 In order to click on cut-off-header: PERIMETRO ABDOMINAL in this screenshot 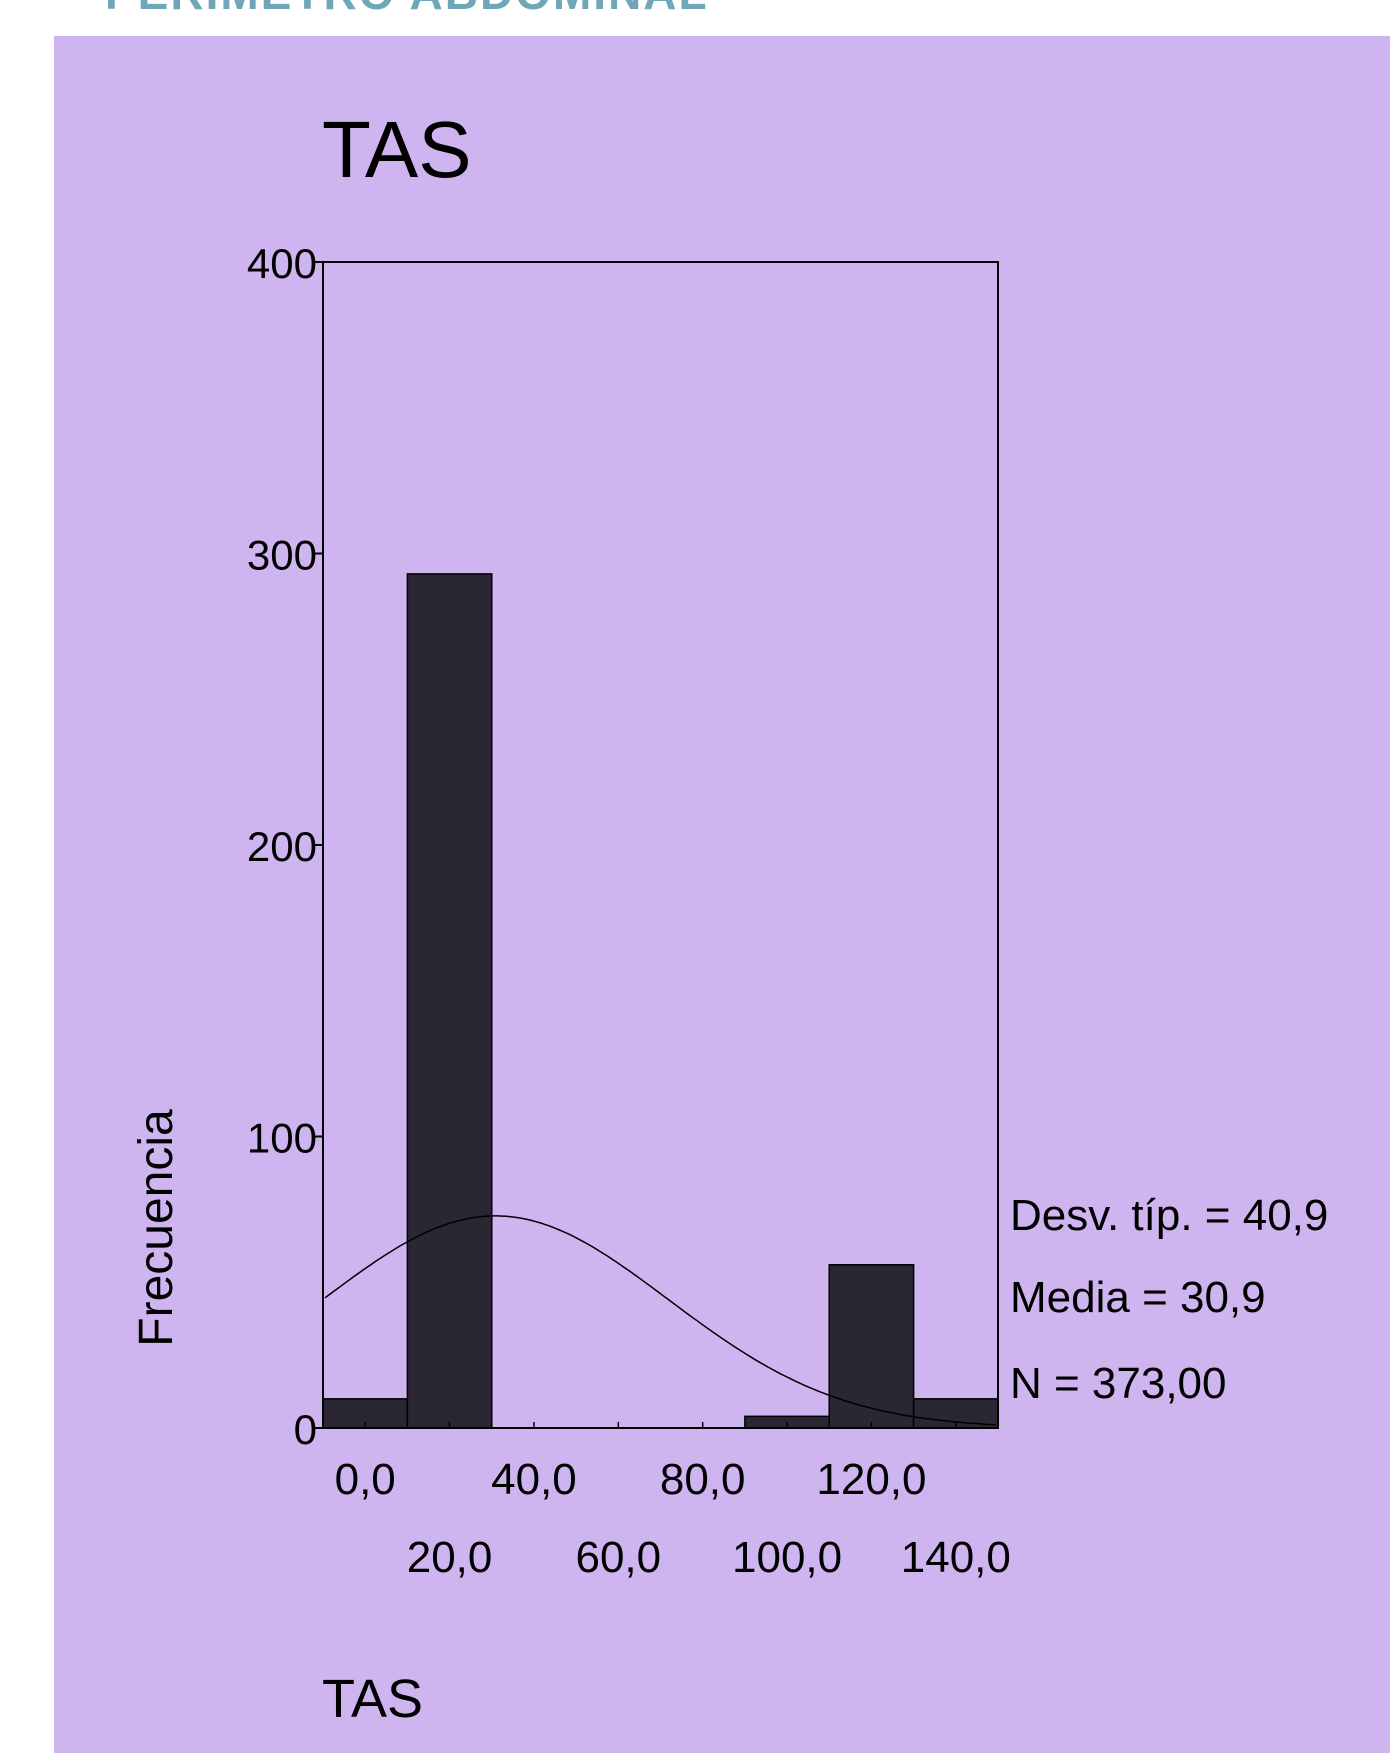, I will do `click(407, 10)`.